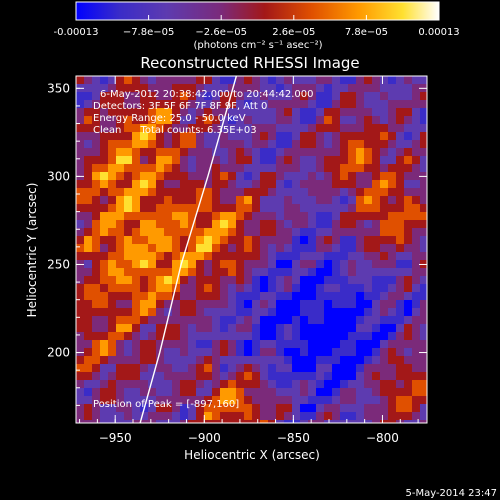 This screenshot has width=500, height=500. Describe the element at coordinates (169, 118) in the screenshot. I see `energy-range-label: Energy Range: 25.0 - 50.0 keV` at that location.